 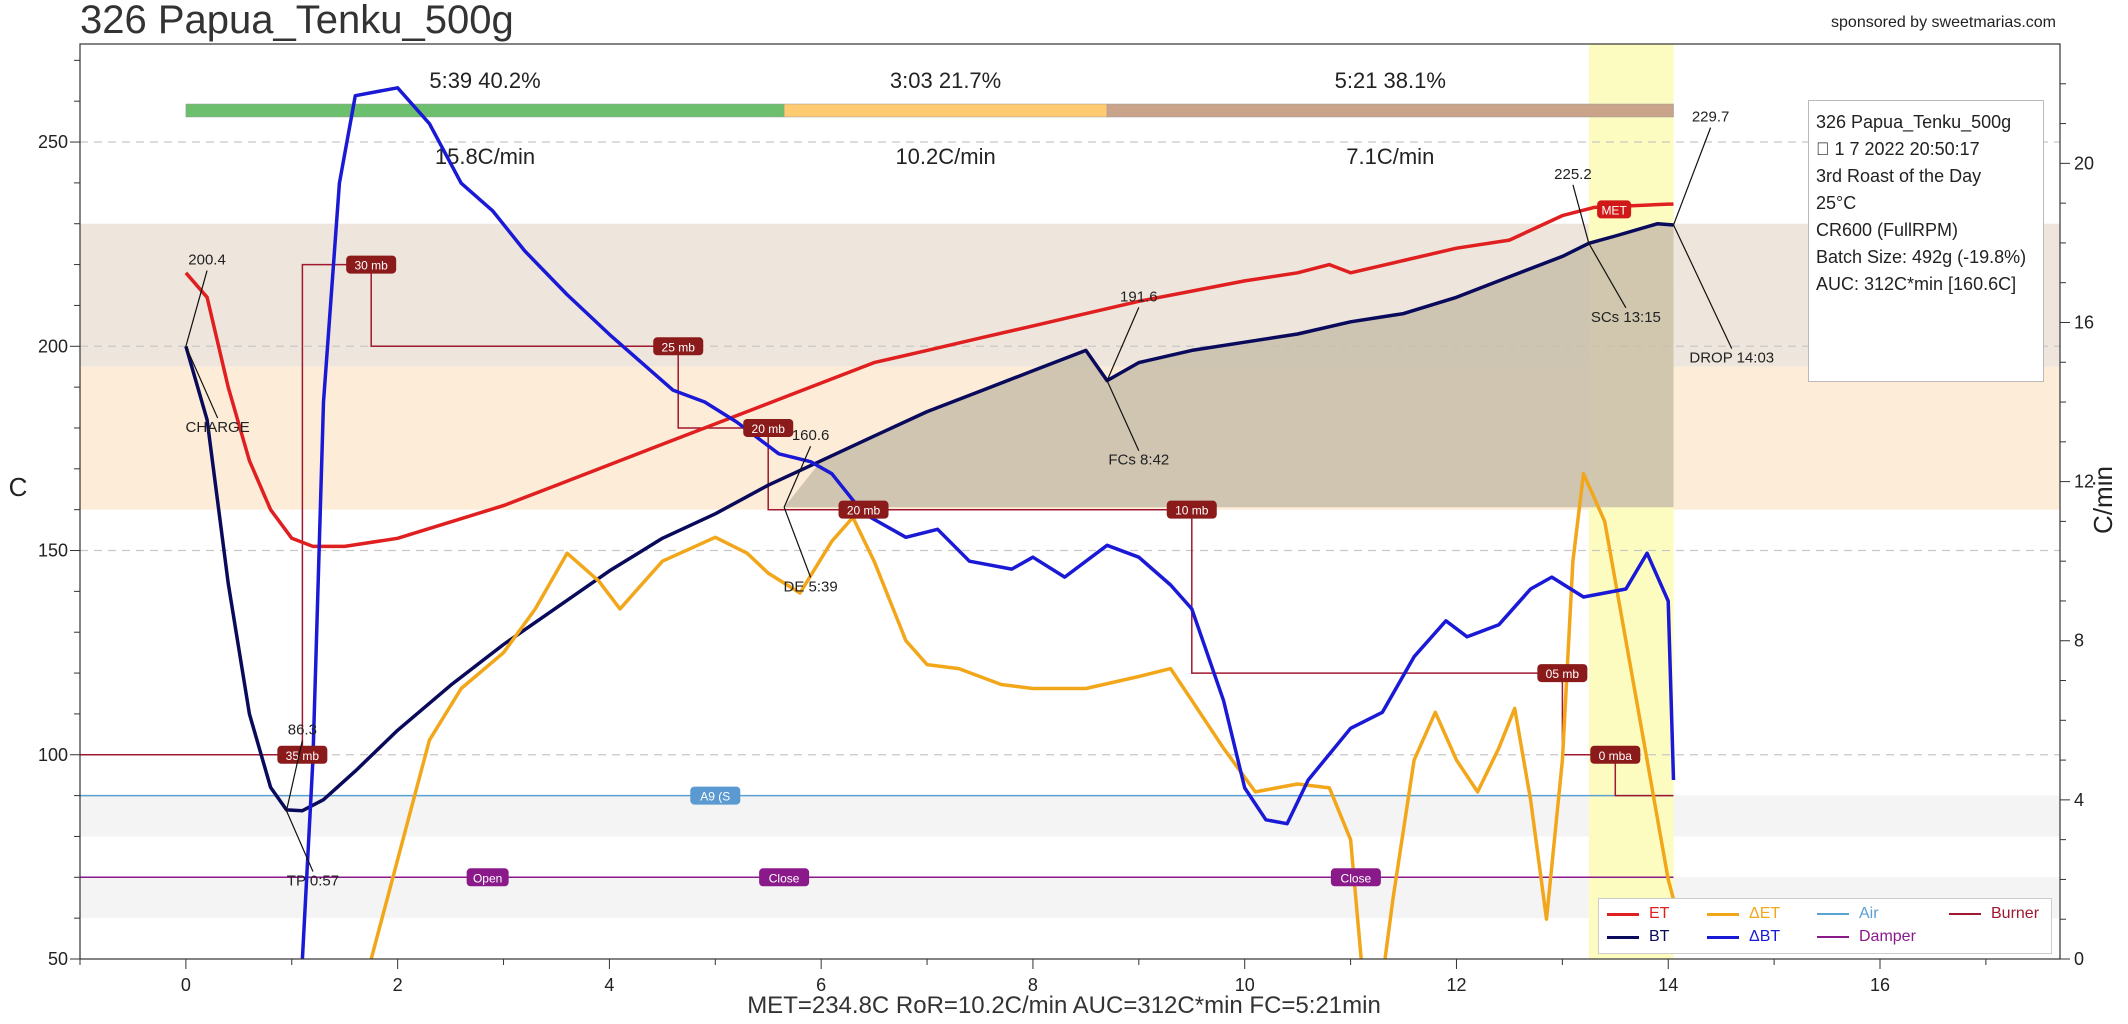 What do you see at coordinates (1743, 914) in the screenshot?
I see `legend-item-delta-et: ΔET` at bounding box center [1743, 914].